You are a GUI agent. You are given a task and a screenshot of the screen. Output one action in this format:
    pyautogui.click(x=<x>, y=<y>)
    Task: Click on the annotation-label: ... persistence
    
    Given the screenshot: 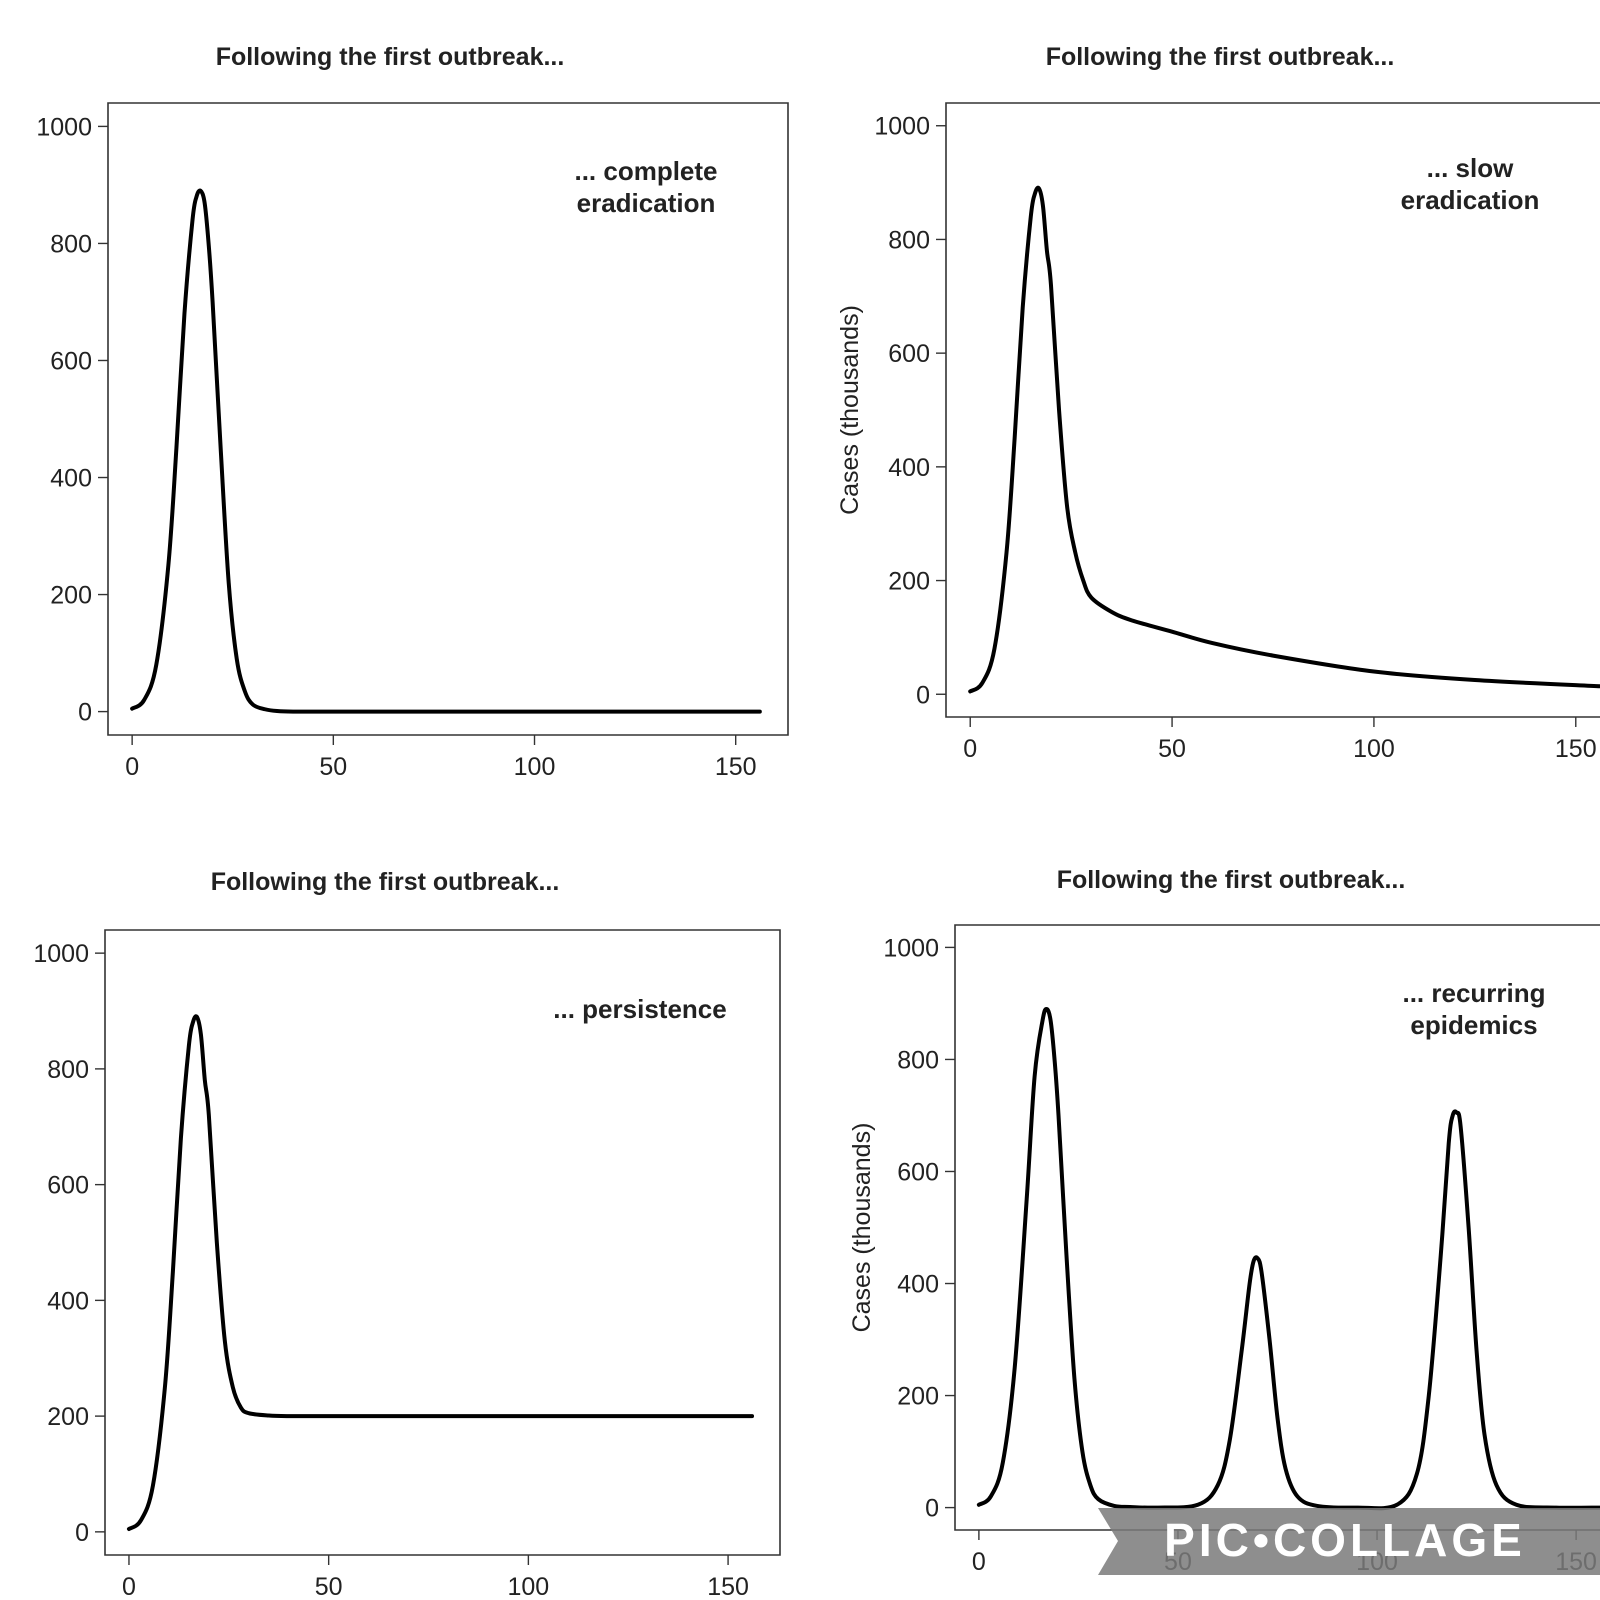 What is the action you would take?
    pyautogui.click(x=639, y=1009)
    